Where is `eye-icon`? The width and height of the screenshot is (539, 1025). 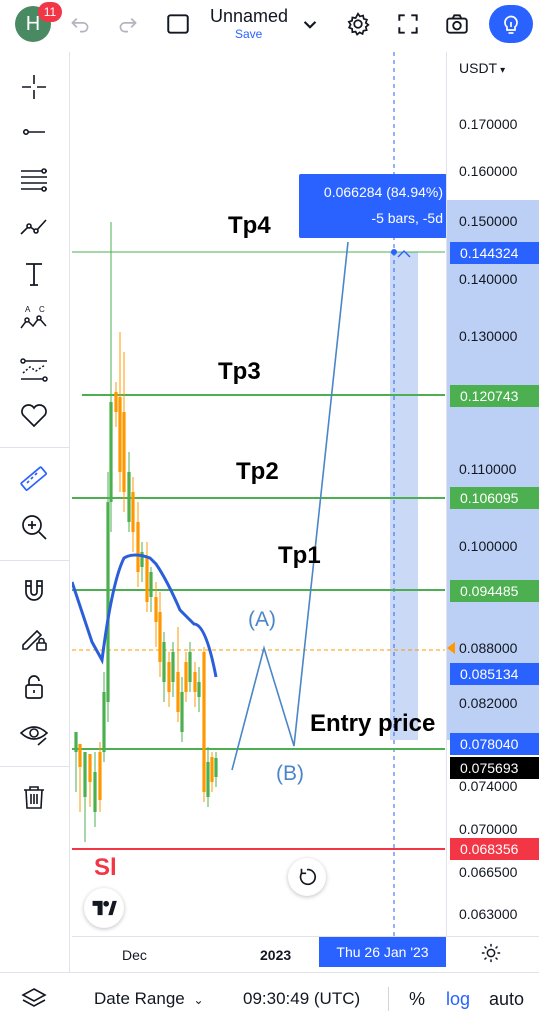
eye-icon is located at coordinates (34, 734).